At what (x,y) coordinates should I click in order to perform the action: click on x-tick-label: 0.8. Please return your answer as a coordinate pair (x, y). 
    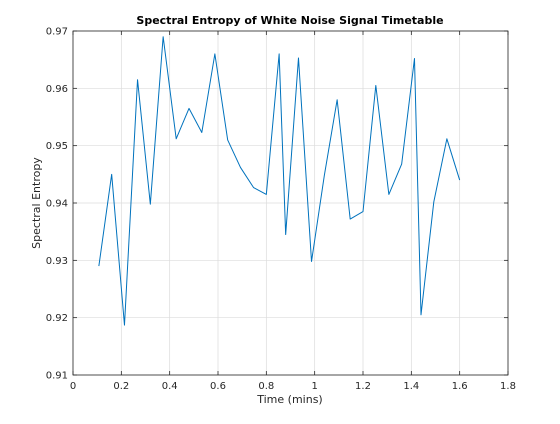
    Looking at the image, I should click on (266, 386).